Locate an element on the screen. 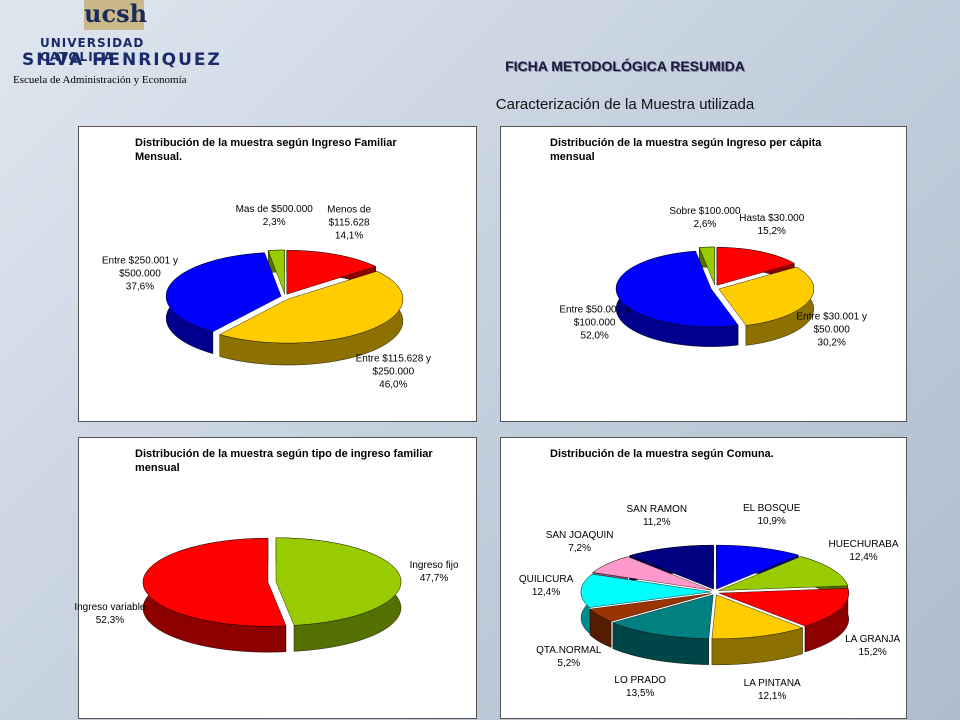 Image resolution: width=960 pixels, height=720 pixels. slice-label: Entre $115.628 y $250.000 46,0% is located at coordinates (393, 372).